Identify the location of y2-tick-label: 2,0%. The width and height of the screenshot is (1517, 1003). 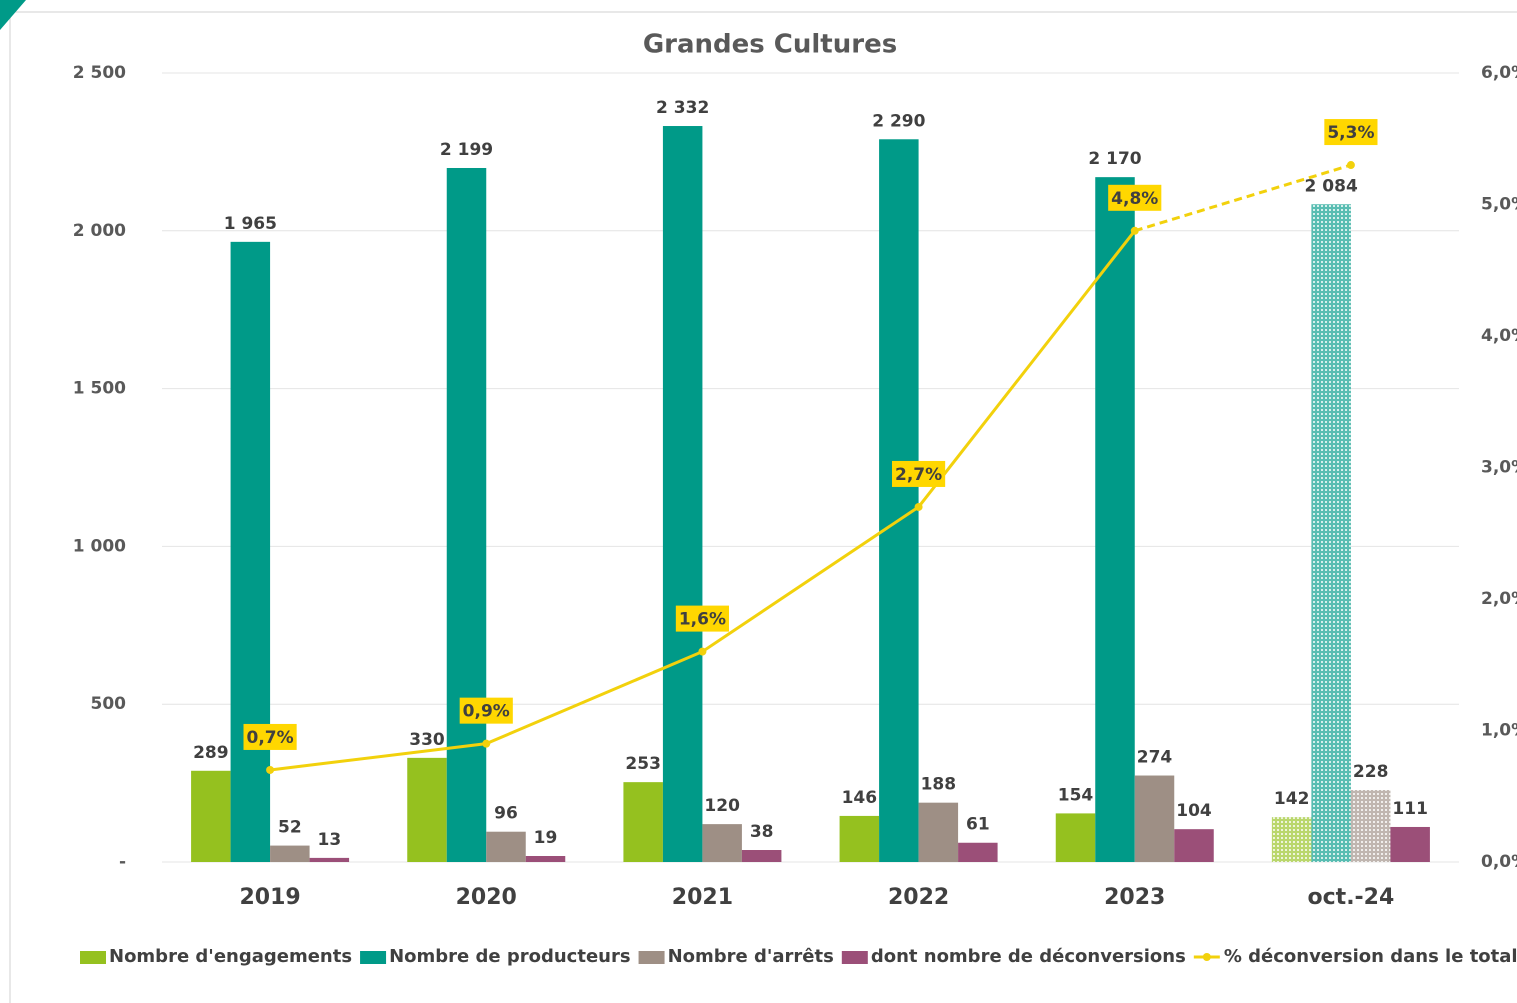
(1499, 599).